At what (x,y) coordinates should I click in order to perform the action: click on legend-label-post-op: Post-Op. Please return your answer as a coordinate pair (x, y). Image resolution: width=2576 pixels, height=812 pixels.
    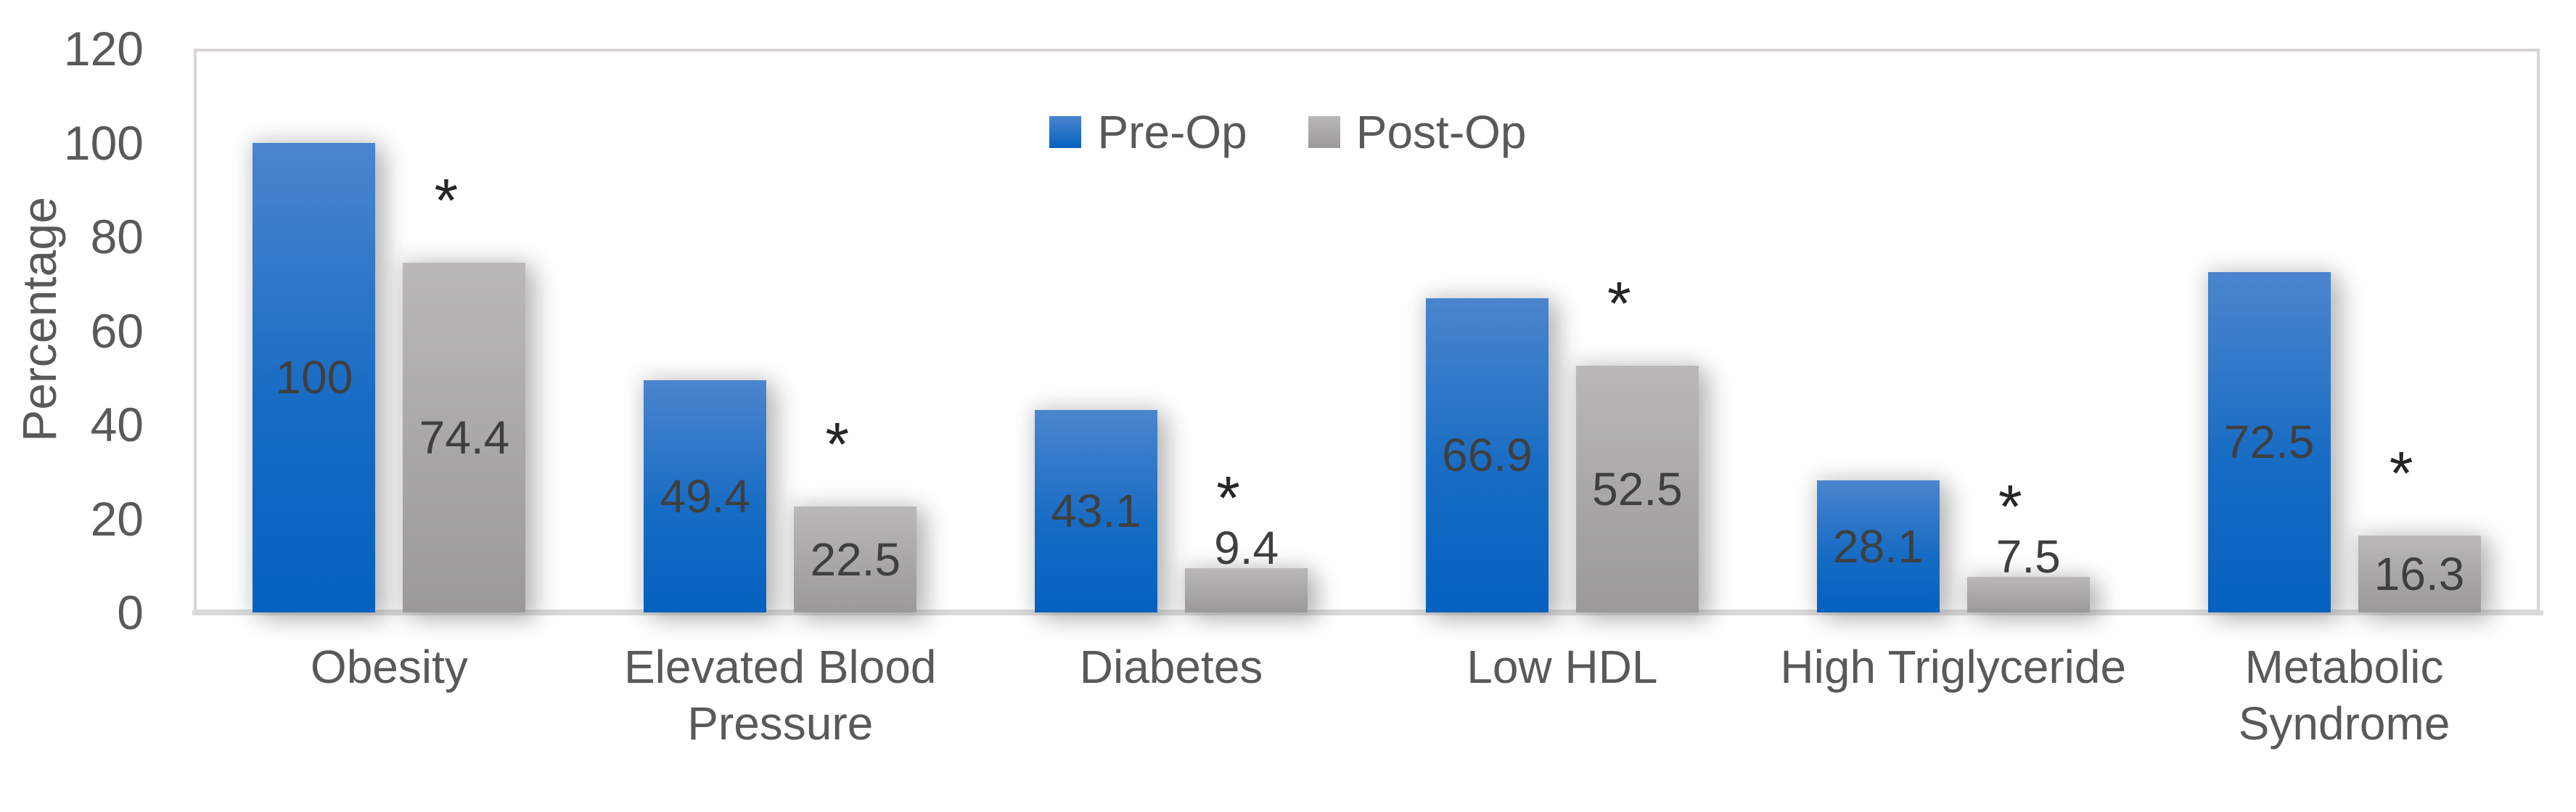
    Looking at the image, I should click on (1441, 132).